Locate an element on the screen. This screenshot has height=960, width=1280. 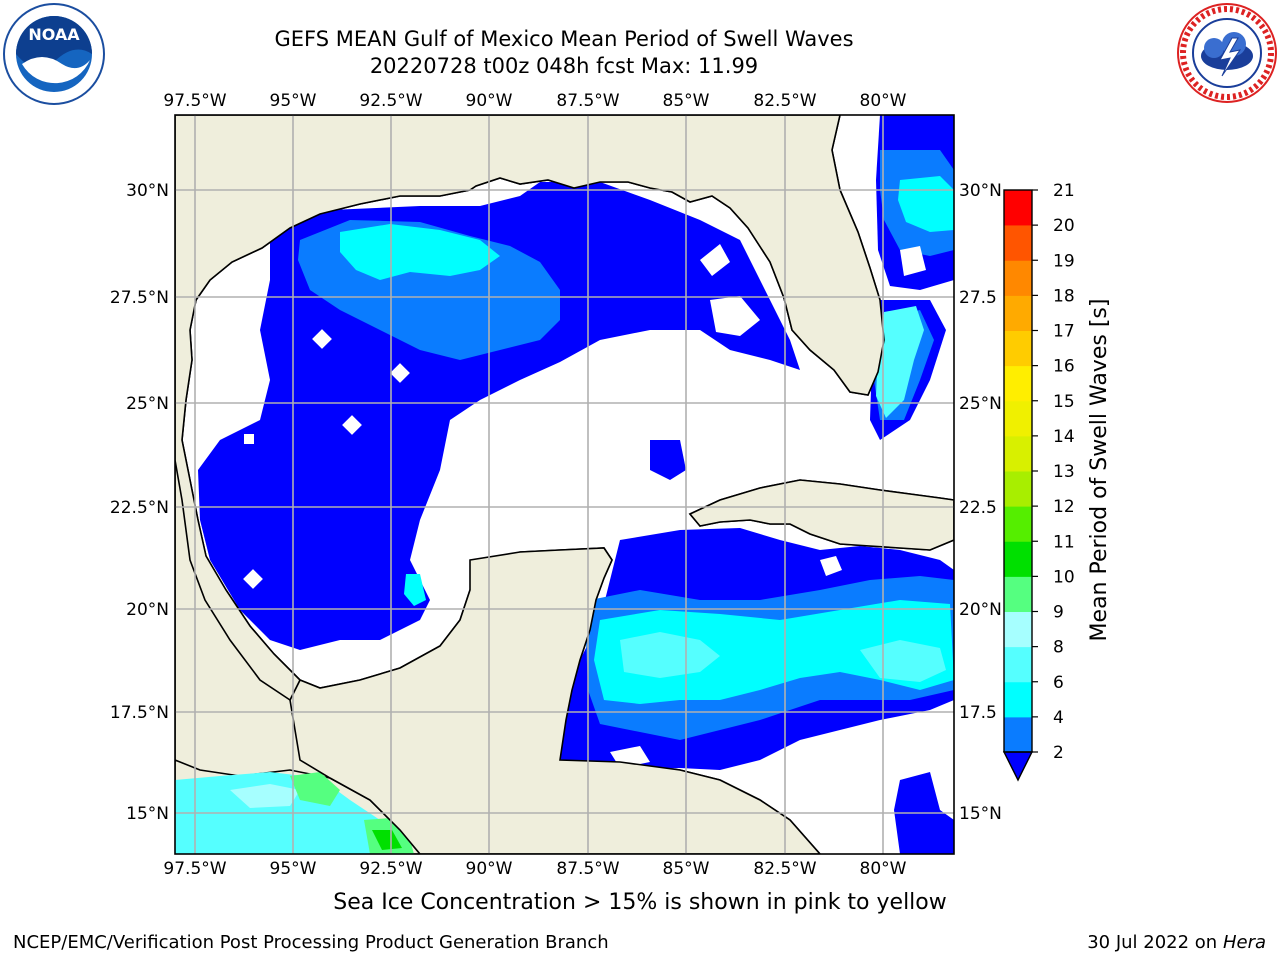
noaa-logo: NOAA is located at coordinates (54, 54).